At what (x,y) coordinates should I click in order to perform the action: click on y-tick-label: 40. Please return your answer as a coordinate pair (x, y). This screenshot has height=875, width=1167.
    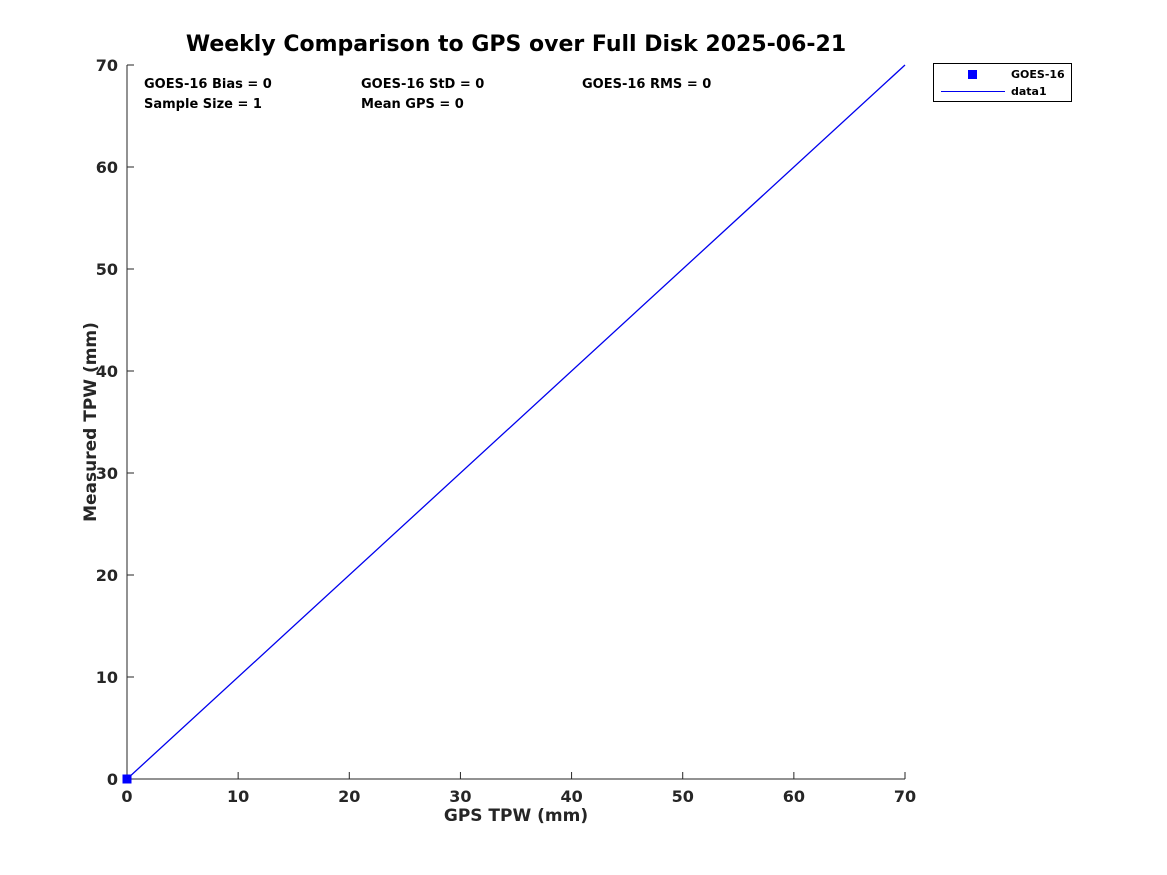
    Looking at the image, I should click on (107, 371).